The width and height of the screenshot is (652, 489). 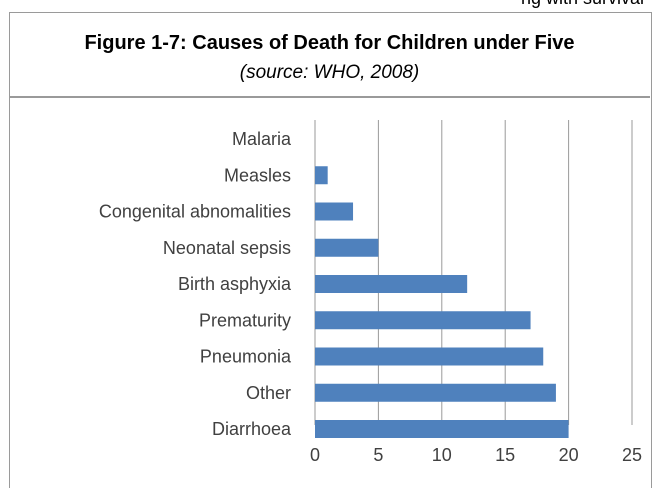 What do you see at coordinates (315, 455) in the screenshot?
I see `x-tick-label: 0` at bounding box center [315, 455].